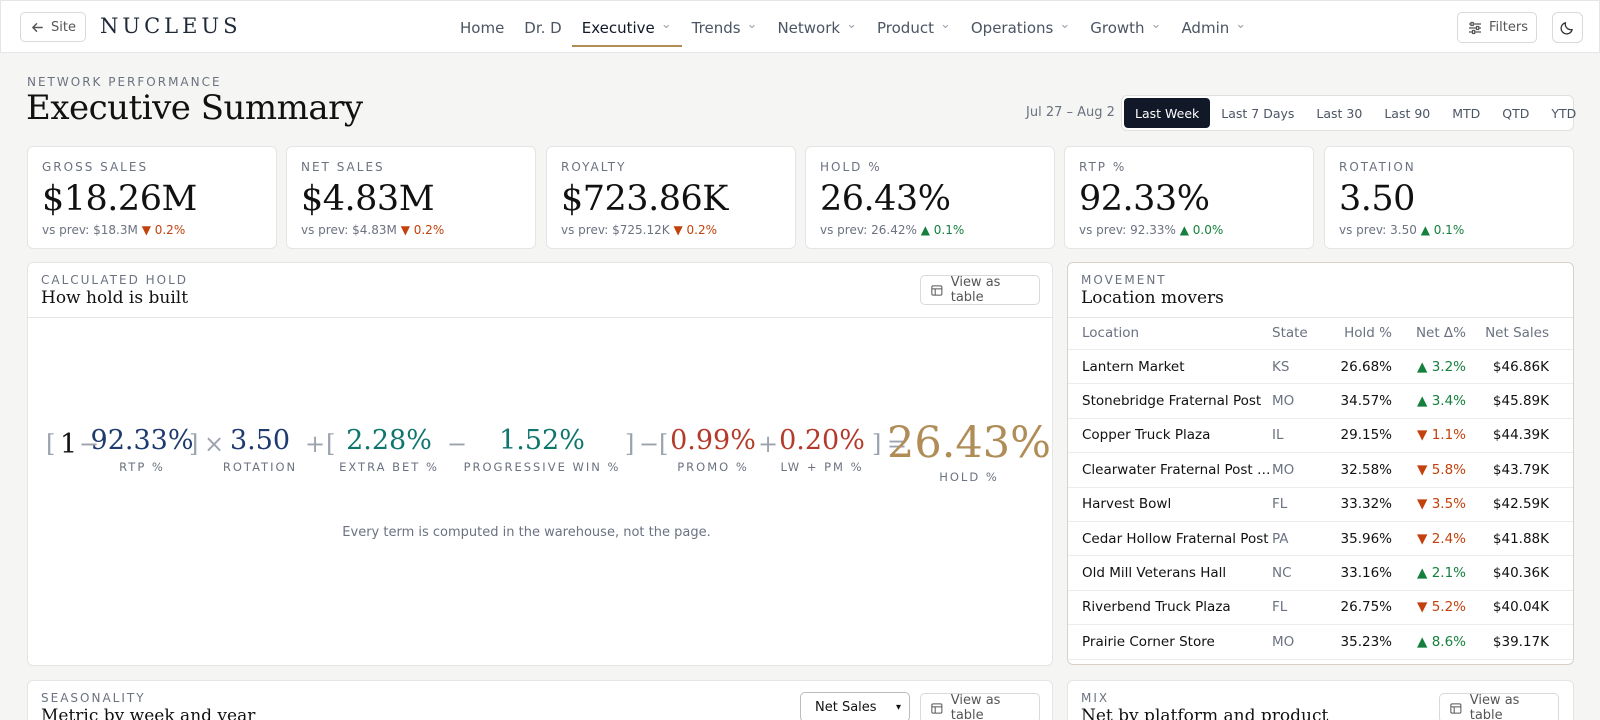 The width and height of the screenshot is (1600, 720). Describe the element at coordinates (152, 230) in the screenshot. I see `kpi-comparison: vs prev: $18.3M ▼ 0.2%` at that location.